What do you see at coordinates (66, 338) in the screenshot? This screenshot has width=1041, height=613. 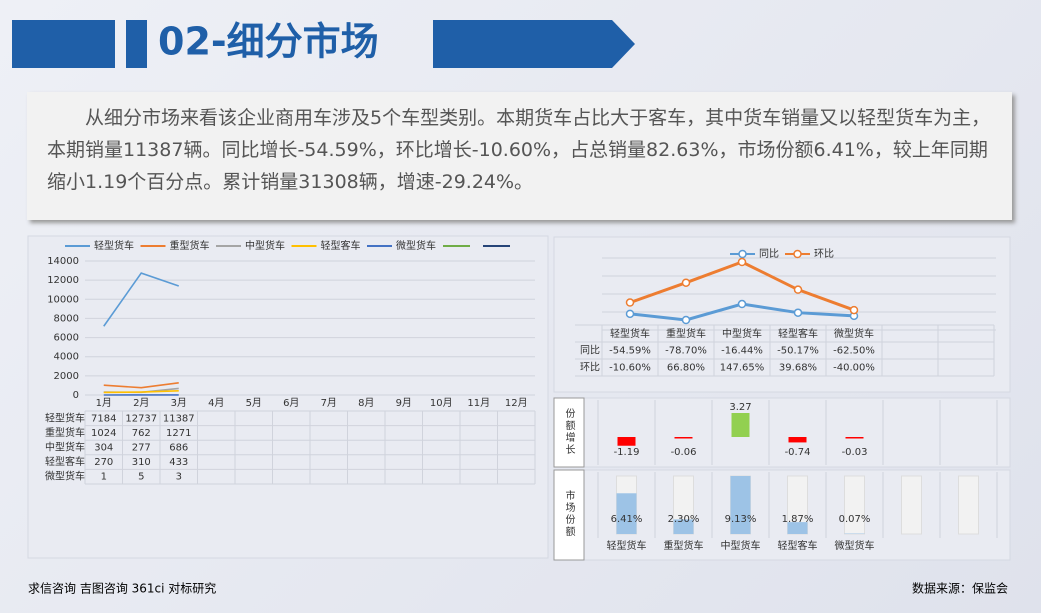 I see `y-tick-label: 6000` at bounding box center [66, 338].